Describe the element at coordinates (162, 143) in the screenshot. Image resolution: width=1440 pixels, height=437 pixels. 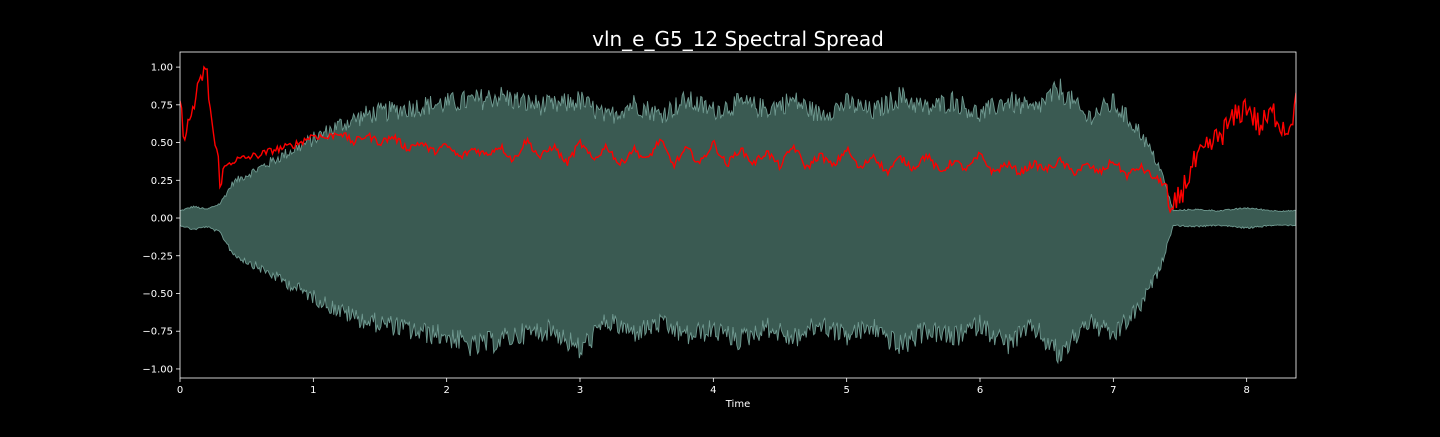
I see `y-tick-label: 0.50` at that location.